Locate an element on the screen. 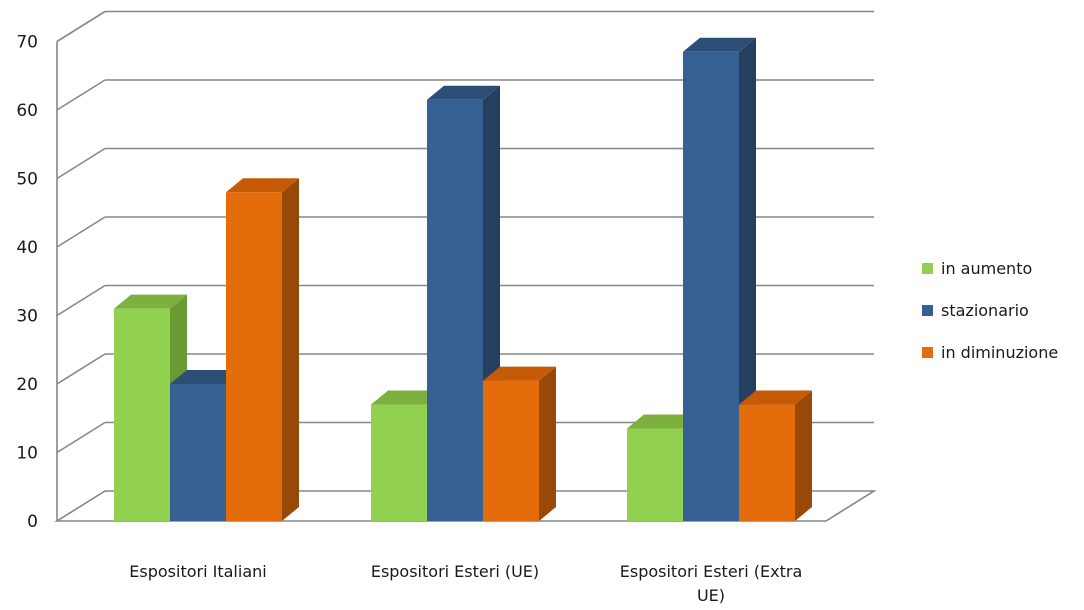 The width and height of the screenshot is (1084, 610). y-tick-label: 30 is located at coordinates (27, 317).